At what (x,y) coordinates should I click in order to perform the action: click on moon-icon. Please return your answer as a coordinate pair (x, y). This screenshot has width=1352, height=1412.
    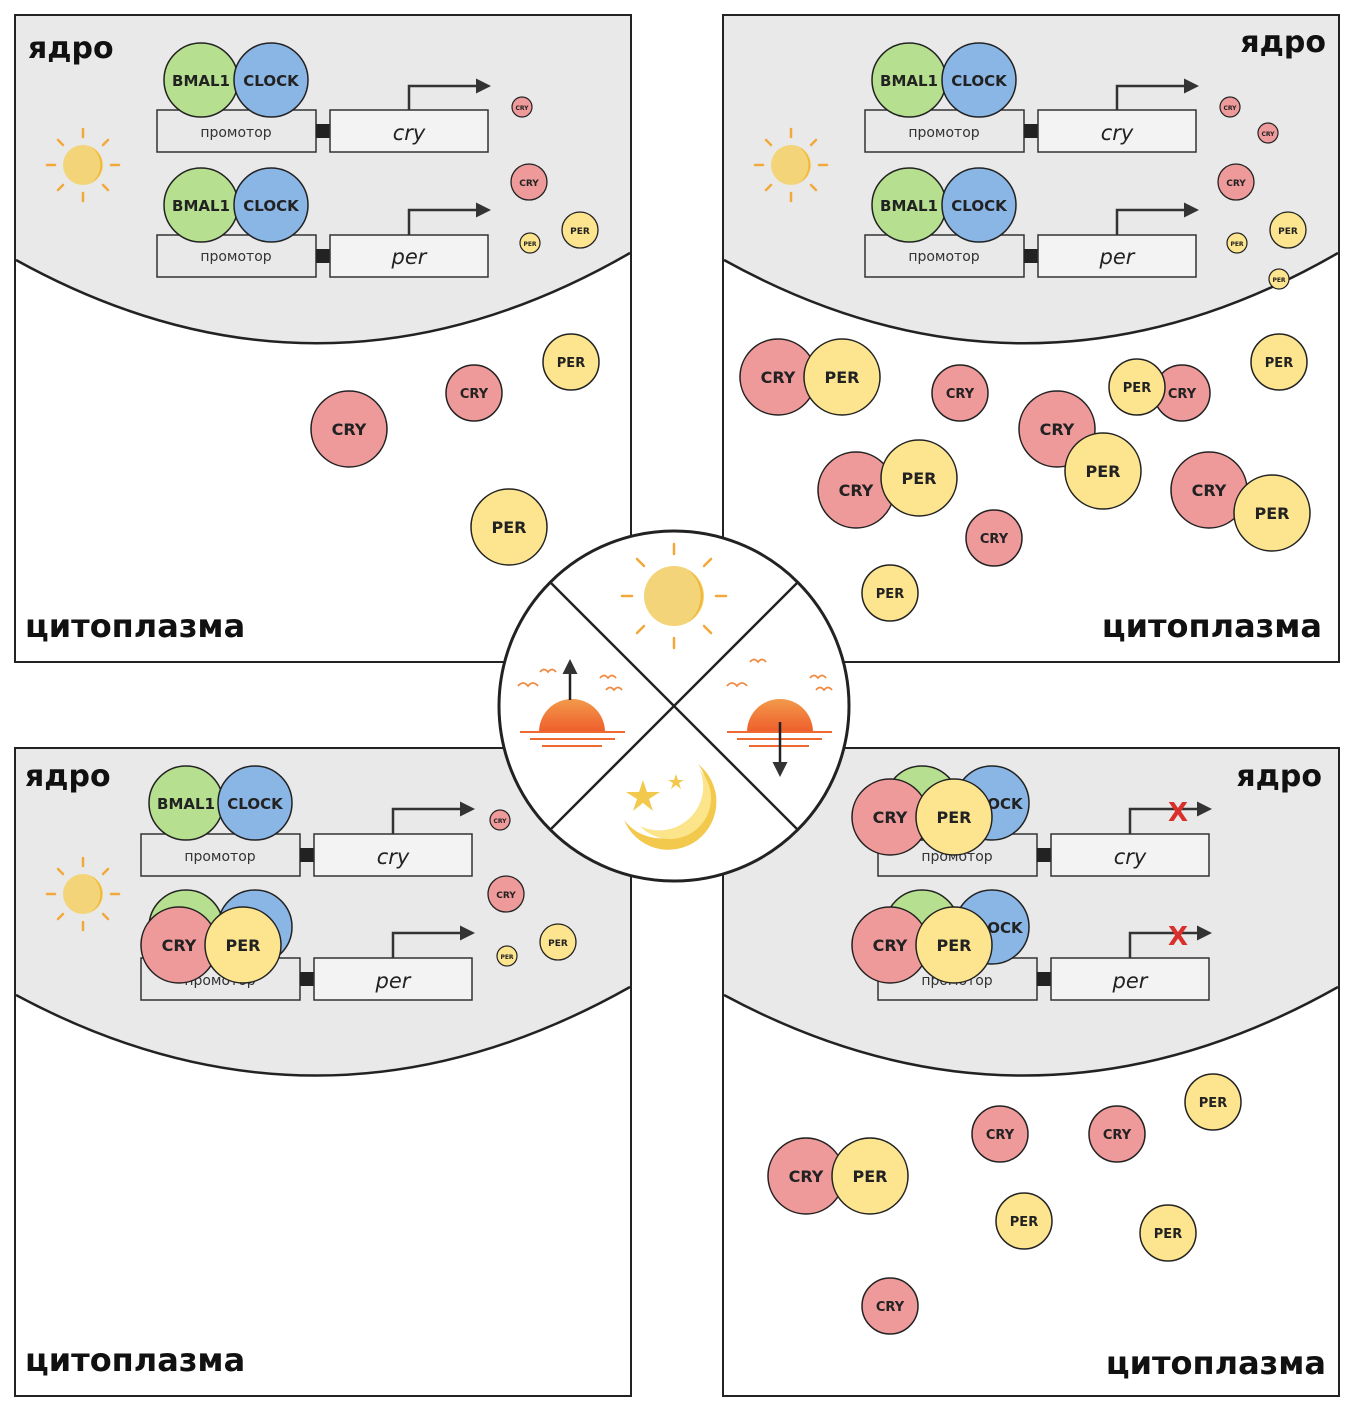
    Looking at the image, I should click on (670, 807).